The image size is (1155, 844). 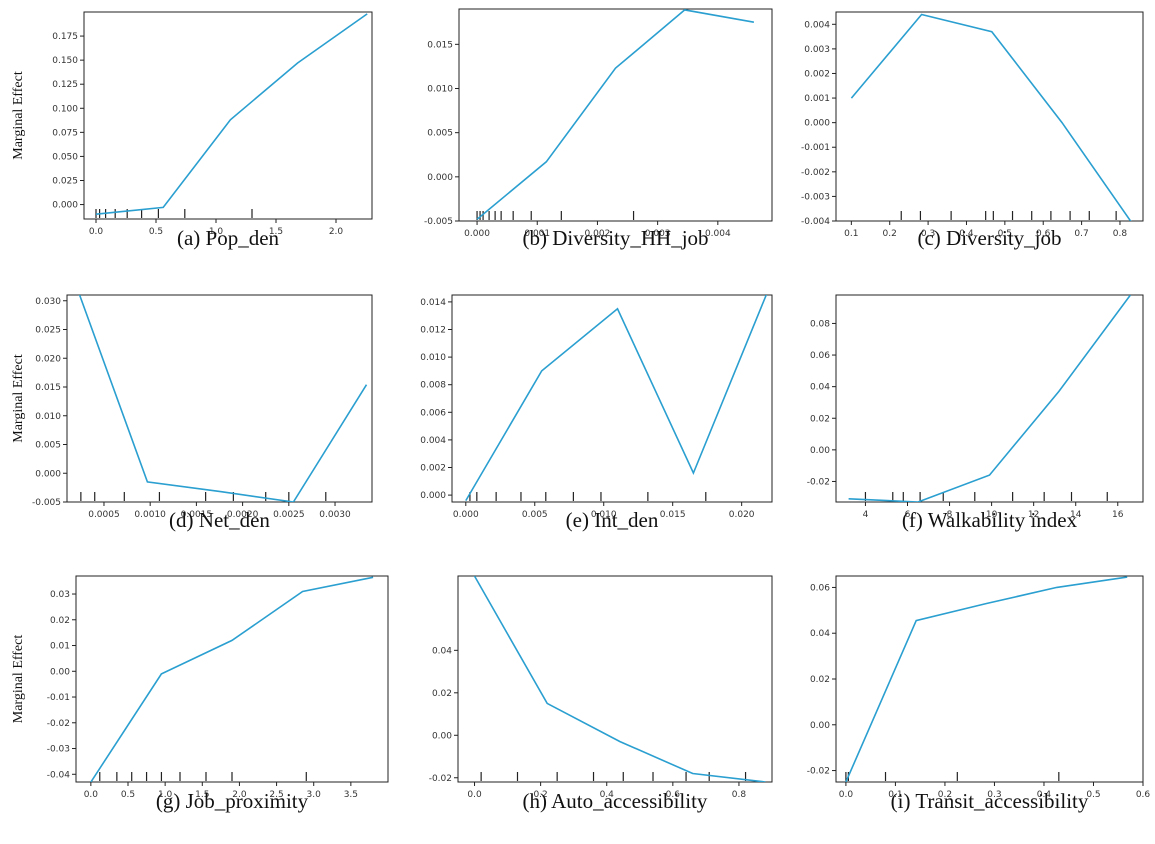 What do you see at coordinates (818, 772) in the screenshot?
I see `y-tick-label: -0.02` at bounding box center [818, 772].